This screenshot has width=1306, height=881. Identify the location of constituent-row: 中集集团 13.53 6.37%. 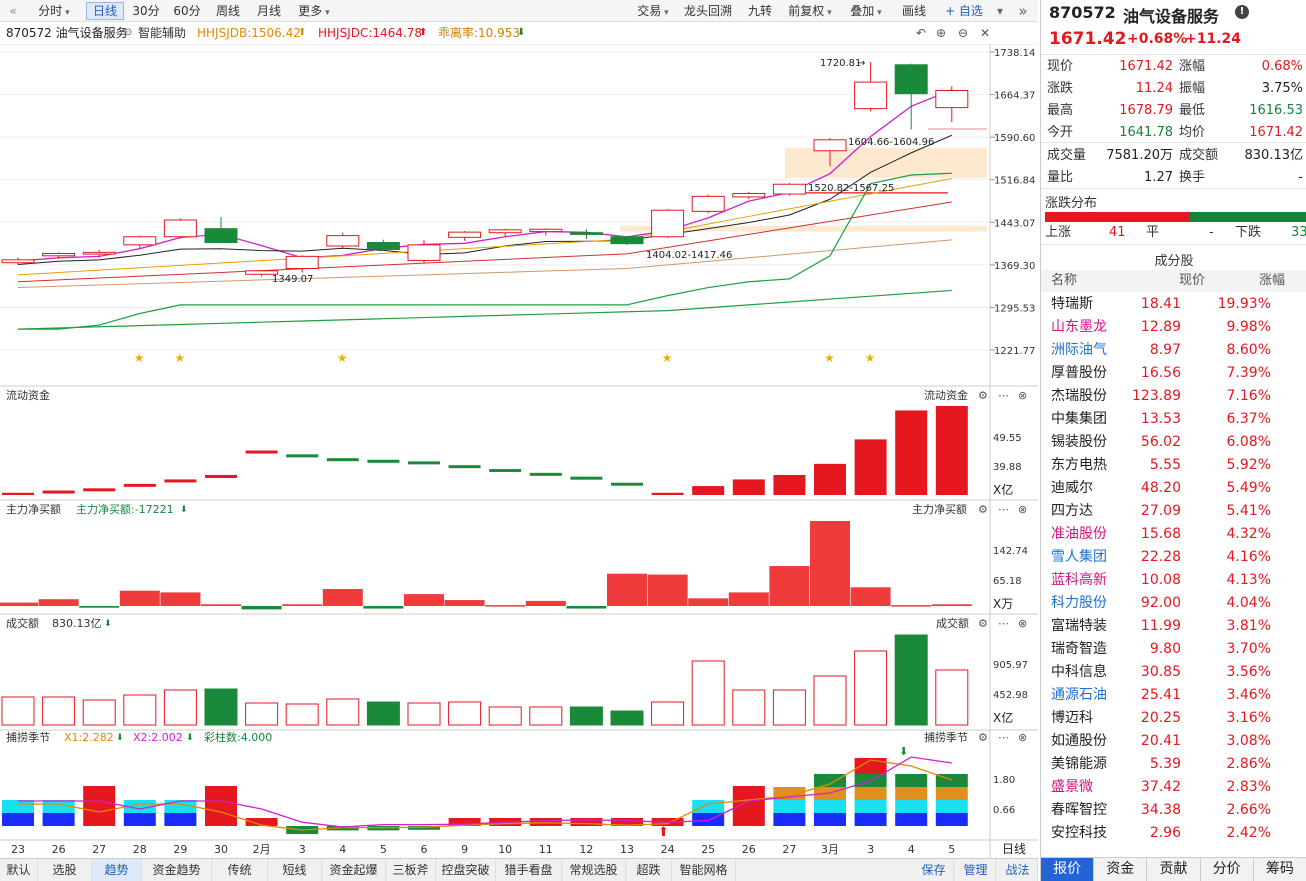
(1173, 419).